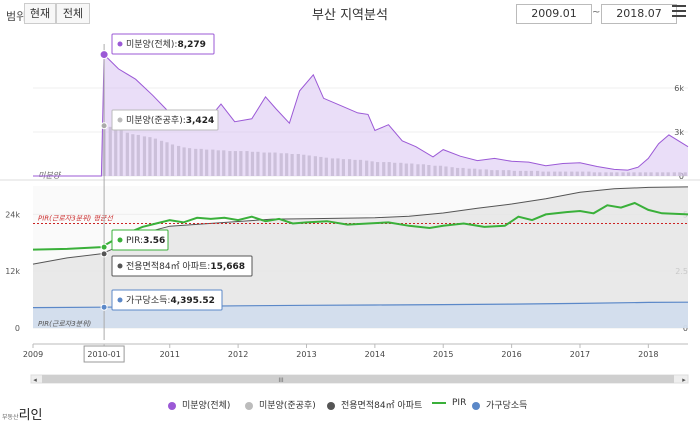 This screenshot has height=428, width=700. Describe the element at coordinates (120, 240) in the screenshot. I see `tooltip-pir-dot` at that location.